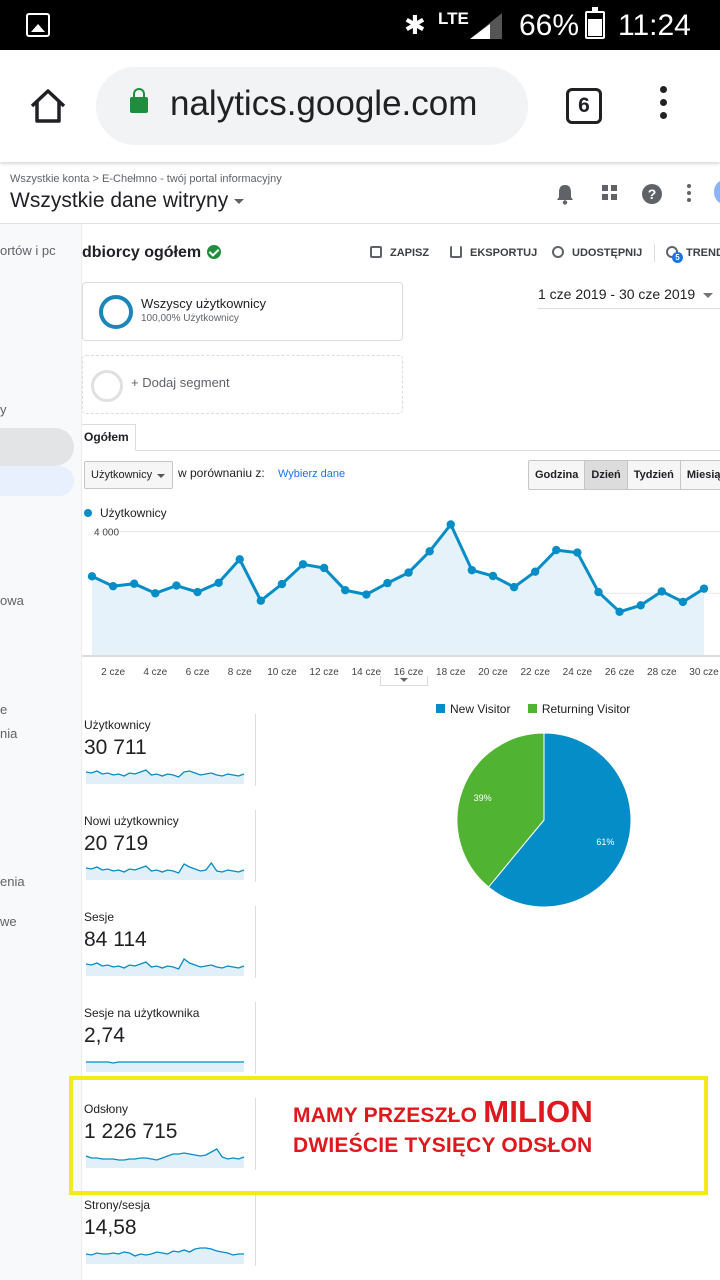 The height and width of the screenshot is (1280, 720). Describe the element at coordinates (674, 254) in the screenshot. I see `insights-icon: 5` at that location.